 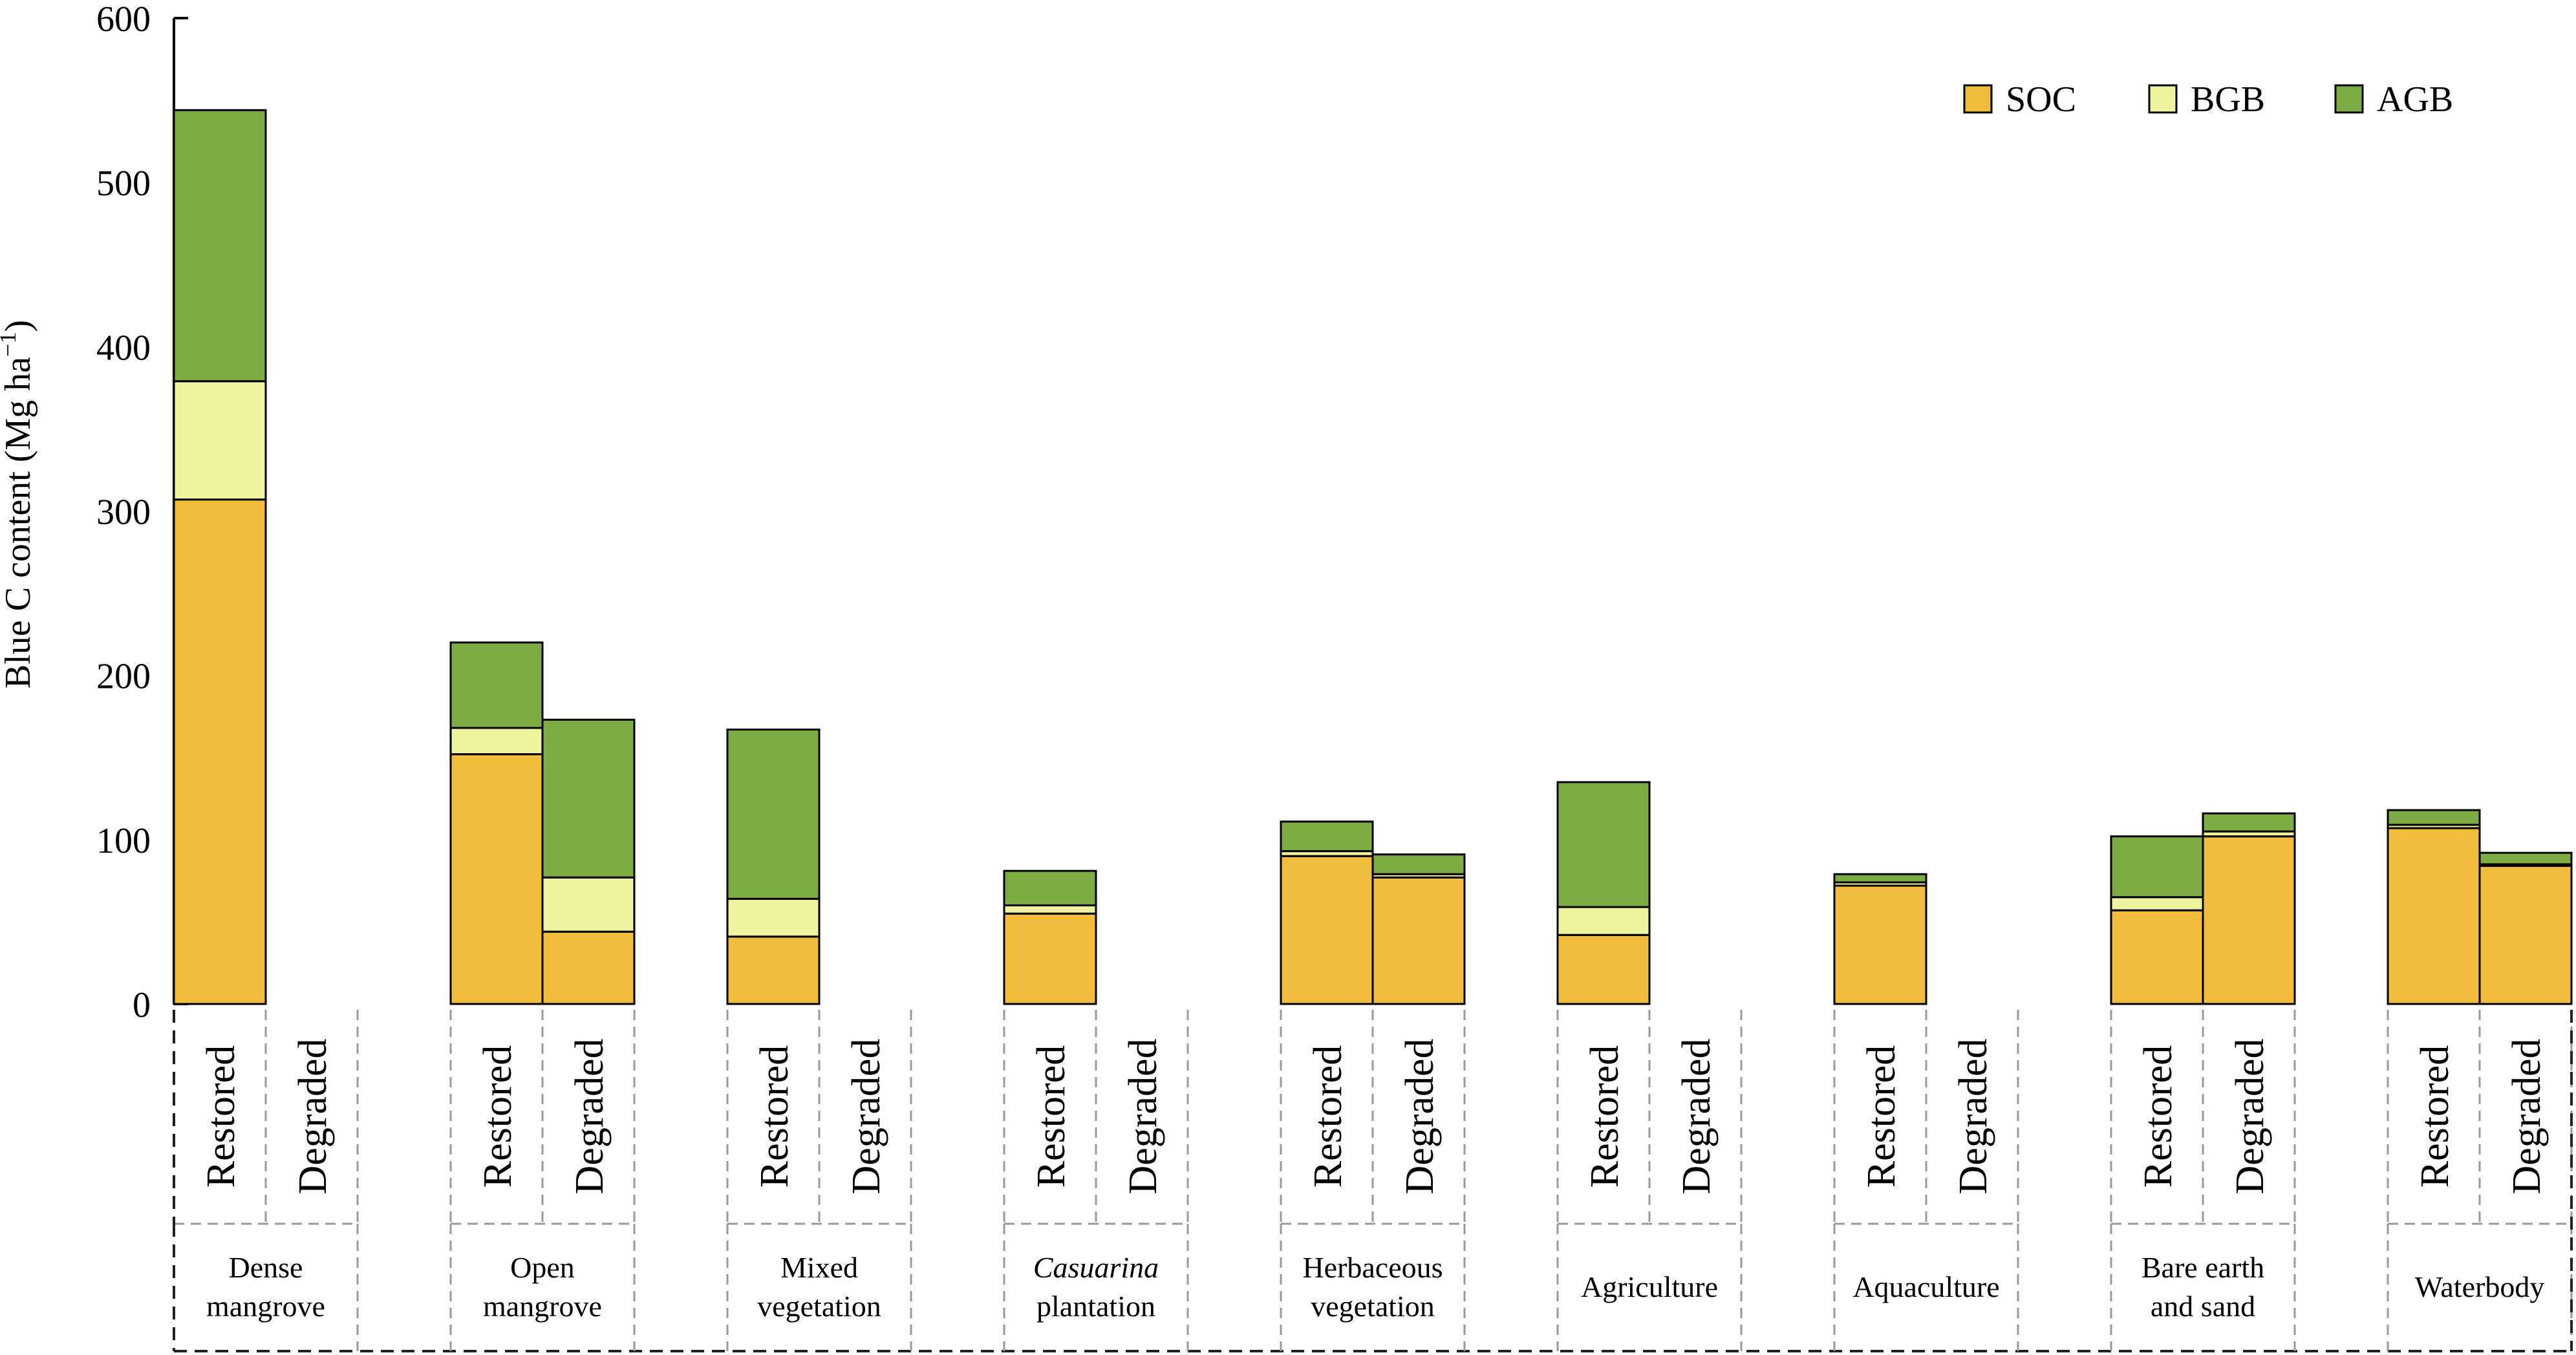 What do you see at coordinates (819, 1267) in the screenshot?
I see `category-label: Mixed` at bounding box center [819, 1267].